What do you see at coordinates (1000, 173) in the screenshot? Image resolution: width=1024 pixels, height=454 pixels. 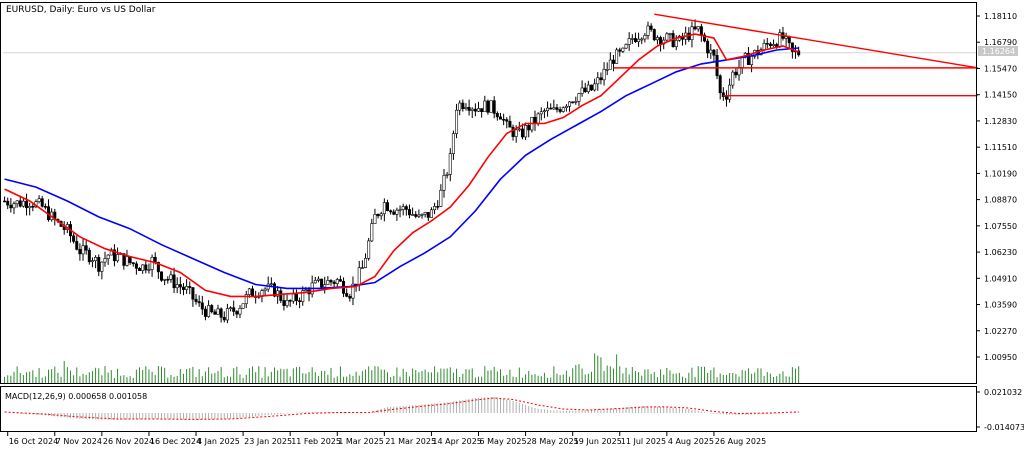 I see `y-tick-label: 1.10190` at bounding box center [1000, 173].